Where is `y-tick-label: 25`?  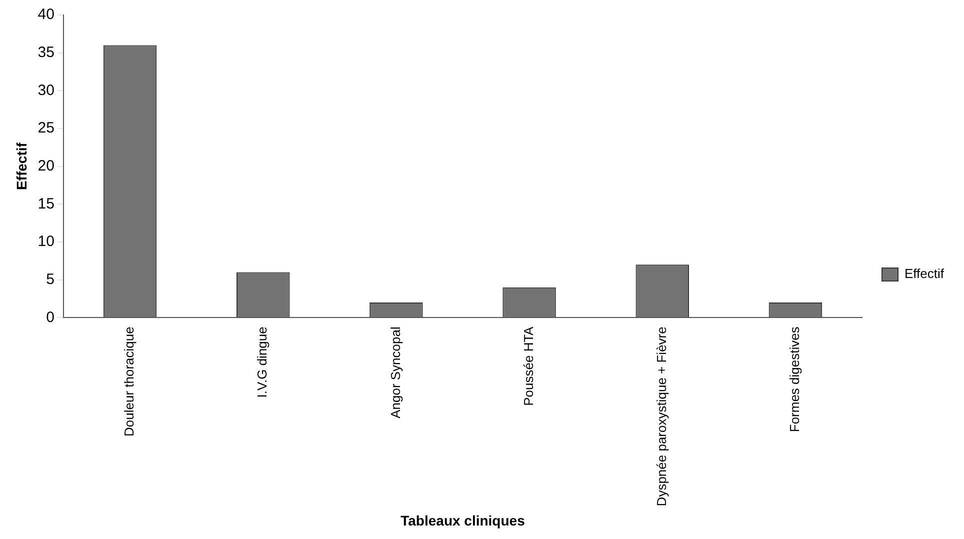
y-tick-label: 25 is located at coordinates (46, 128).